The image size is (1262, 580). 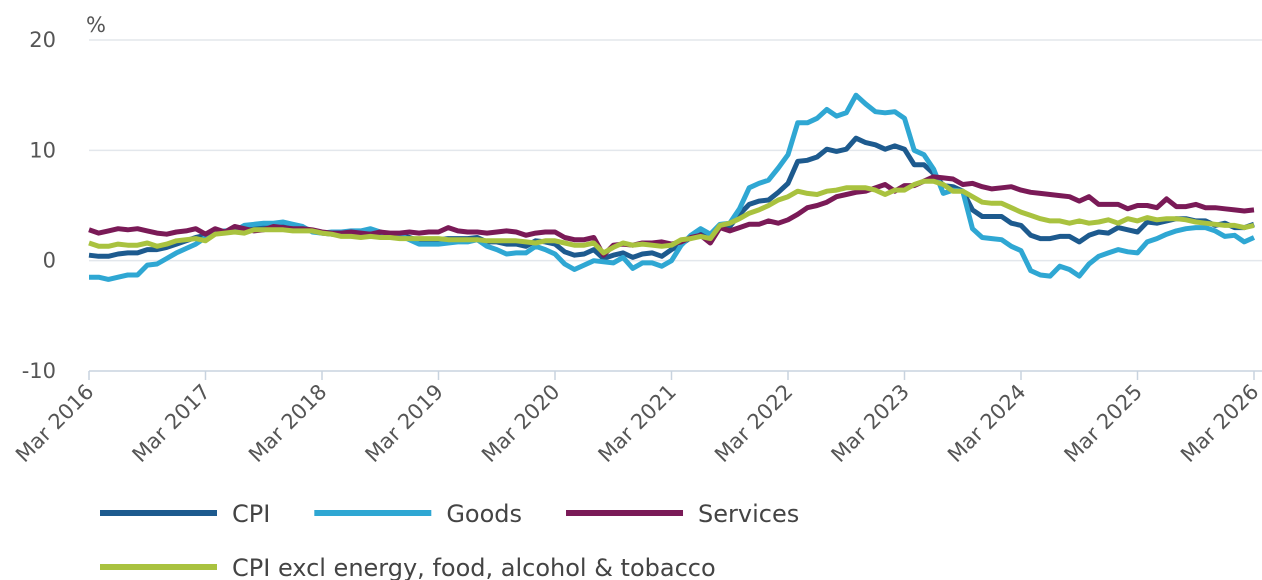 What do you see at coordinates (405, 424) in the screenshot?
I see `x-tick-label: Mar 2019` at bounding box center [405, 424].